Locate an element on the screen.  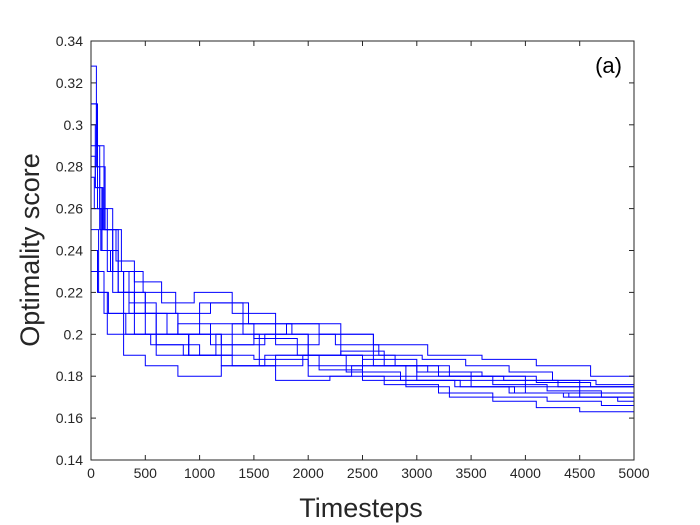
y-tick-label: 0.32 is located at coordinates (69, 83).